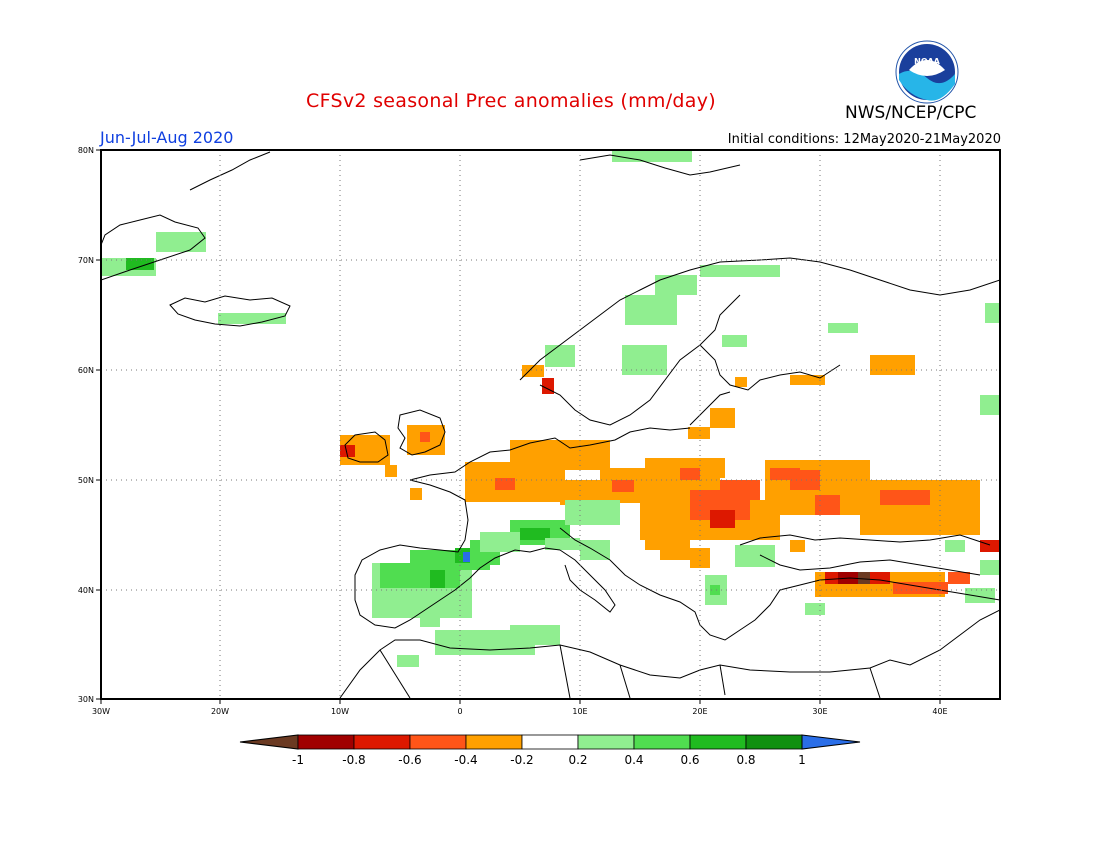 This screenshot has width=1100, height=850. I want to click on lon-label: 30E, so click(819, 711).